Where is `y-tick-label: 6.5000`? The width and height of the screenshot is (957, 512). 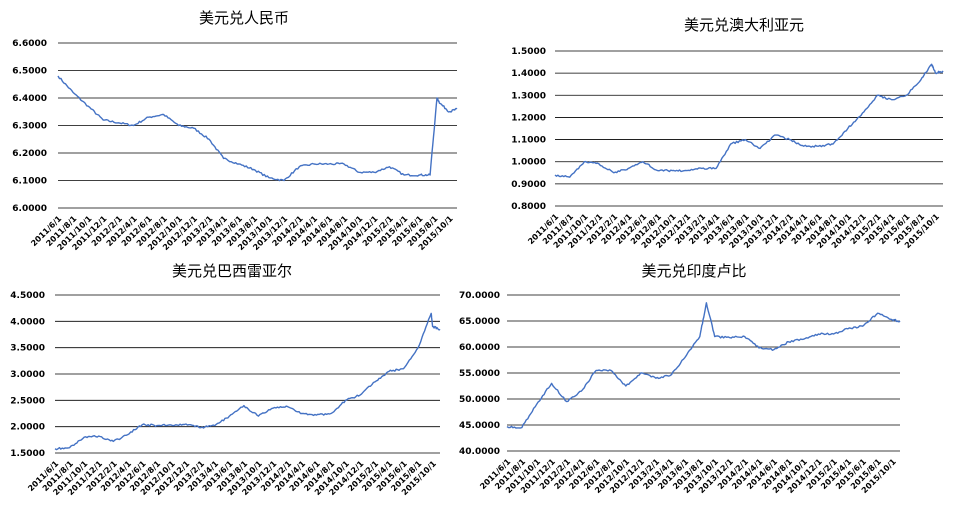
y-tick-label: 6.5000 is located at coordinates (29, 72).